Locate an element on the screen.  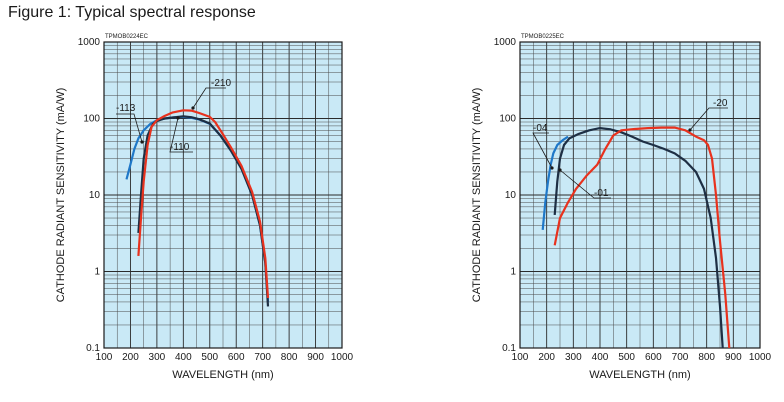
chart-code-label: TPMOB0224EC is located at coordinates (127, 37).